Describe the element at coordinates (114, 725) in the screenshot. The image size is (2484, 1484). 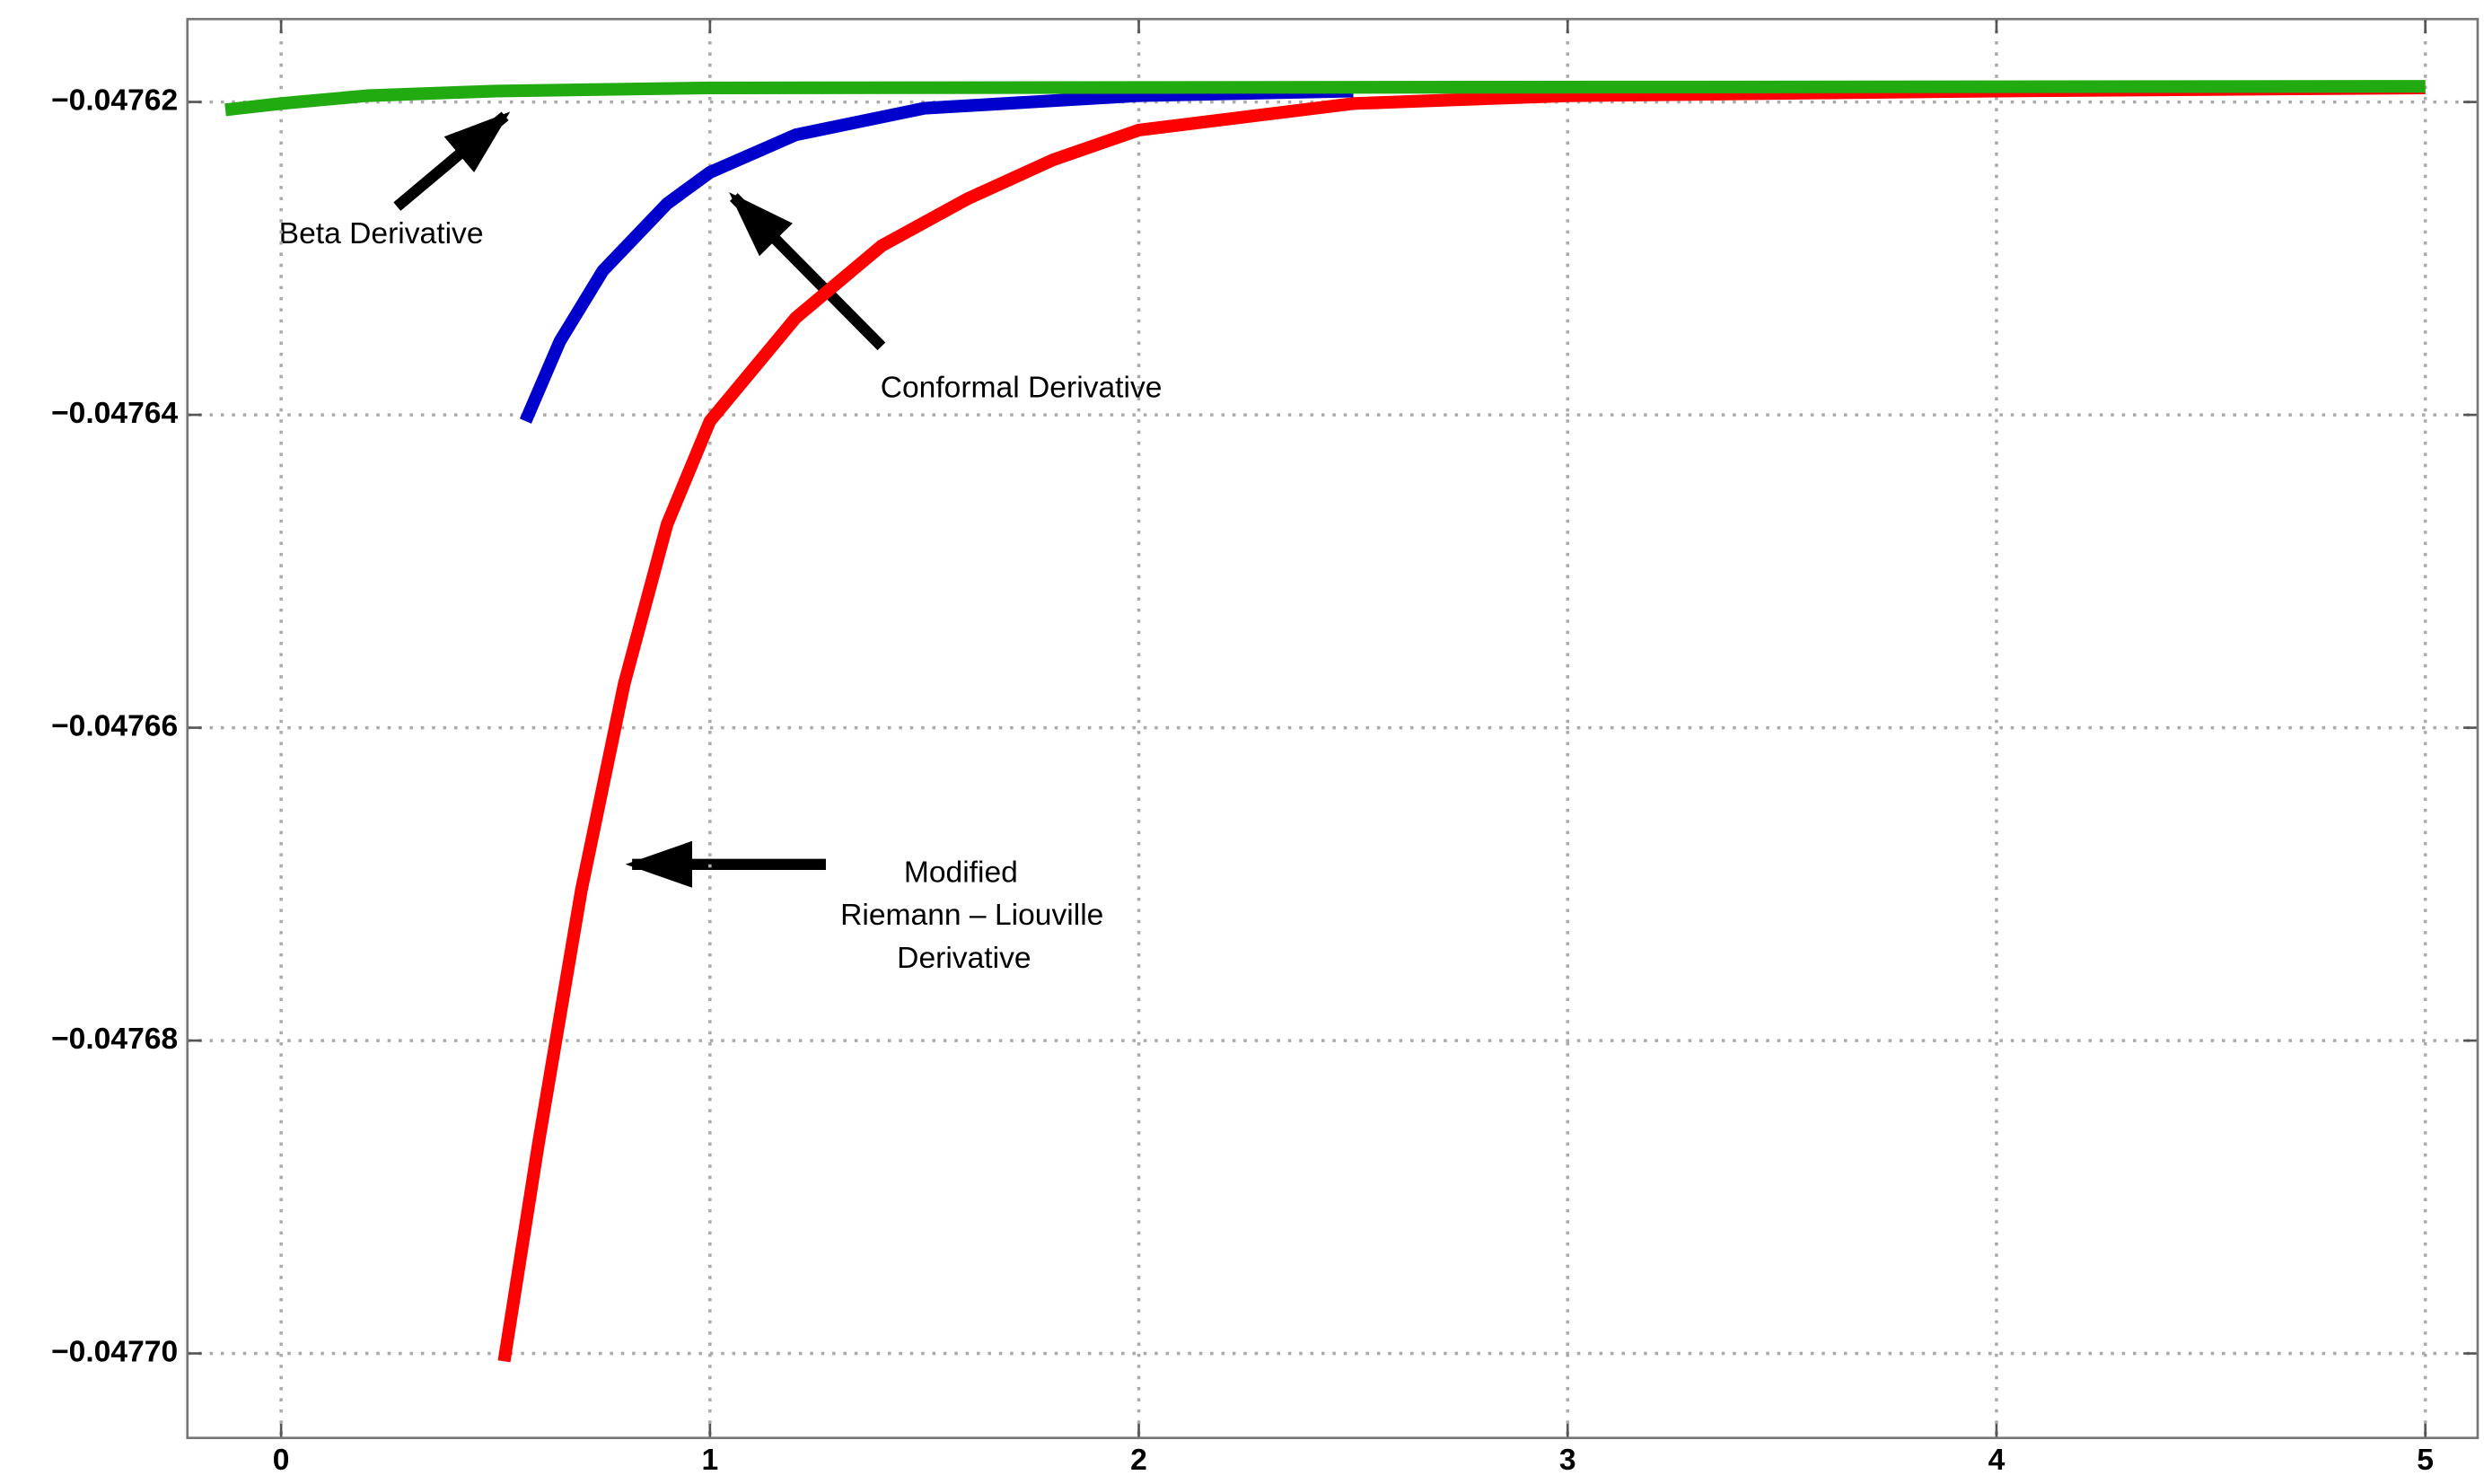
I see `y-tick-label: −0.04766` at that location.